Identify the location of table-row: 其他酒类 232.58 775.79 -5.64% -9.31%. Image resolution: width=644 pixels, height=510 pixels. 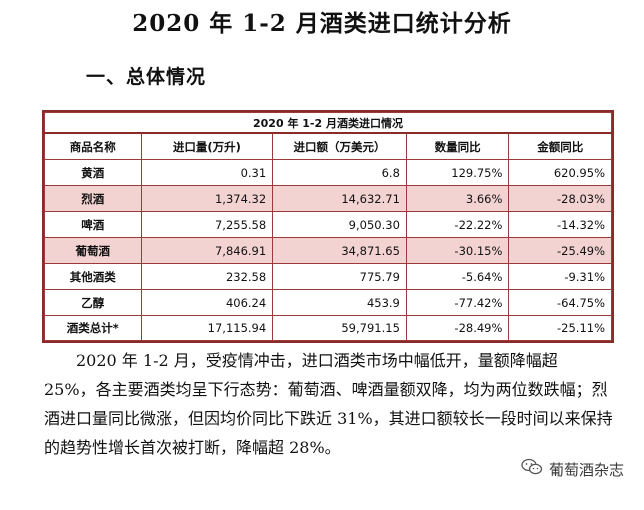
(328, 276).